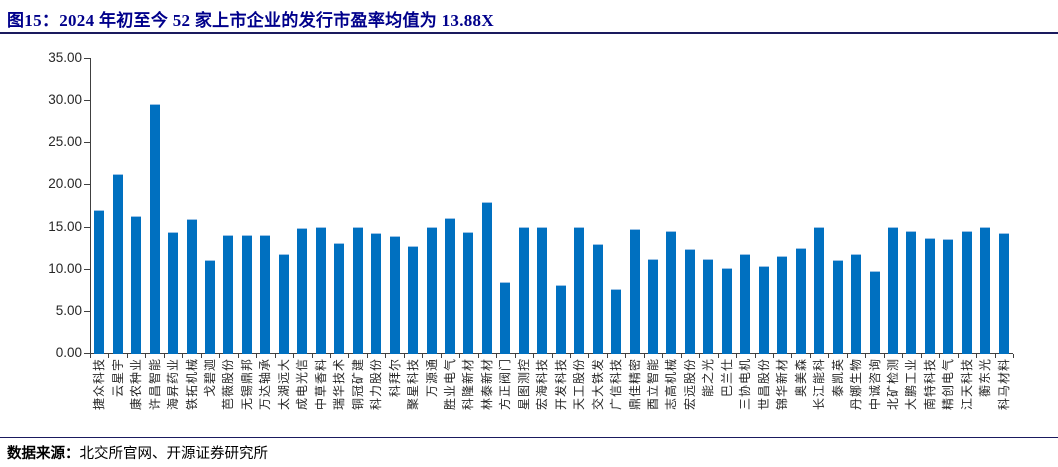 The image size is (1058, 467). I want to click on x-axis-category-label: 捷众科技, so click(99, 384).